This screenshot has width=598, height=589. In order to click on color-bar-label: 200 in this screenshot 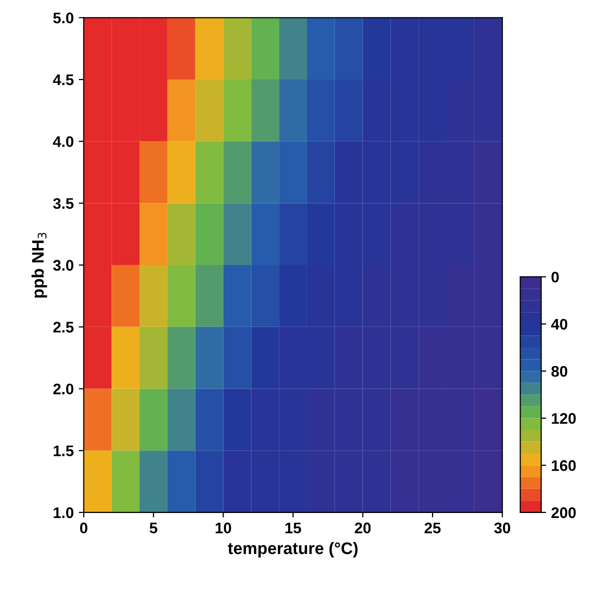, I will do `click(563, 512)`.